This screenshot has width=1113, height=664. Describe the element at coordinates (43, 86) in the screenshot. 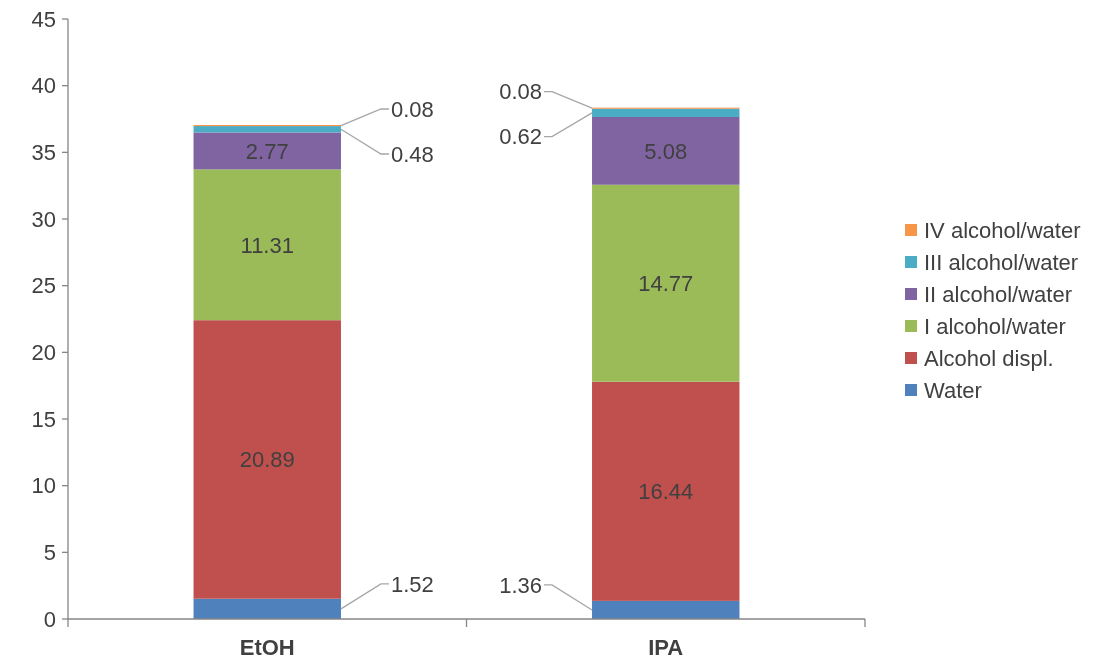

I see `y-tick-label: 40` at that location.